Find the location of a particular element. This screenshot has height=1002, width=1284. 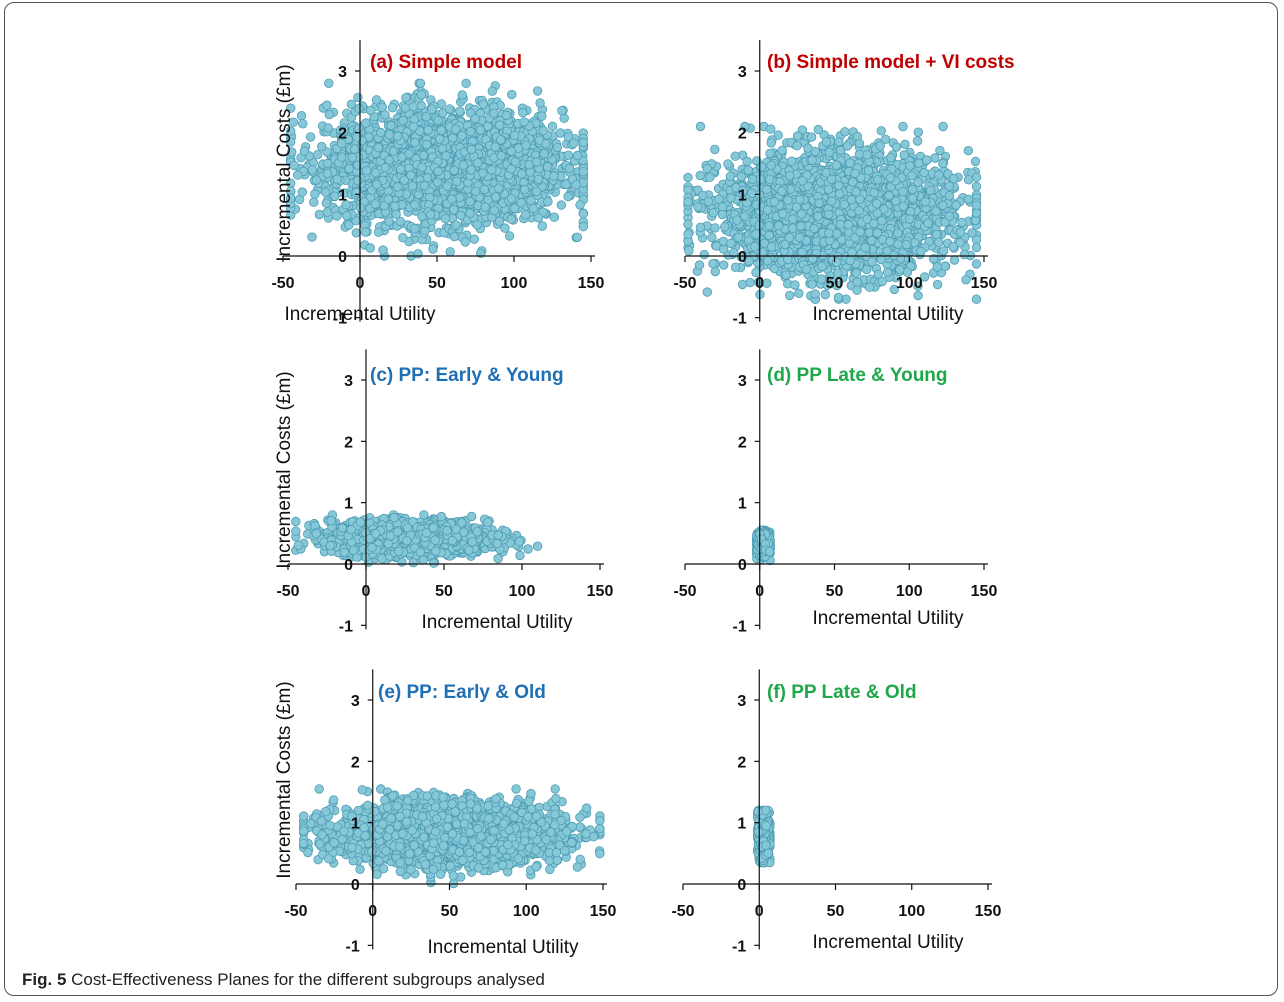

x-tick-label: -50 is located at coordinates (282, 283).